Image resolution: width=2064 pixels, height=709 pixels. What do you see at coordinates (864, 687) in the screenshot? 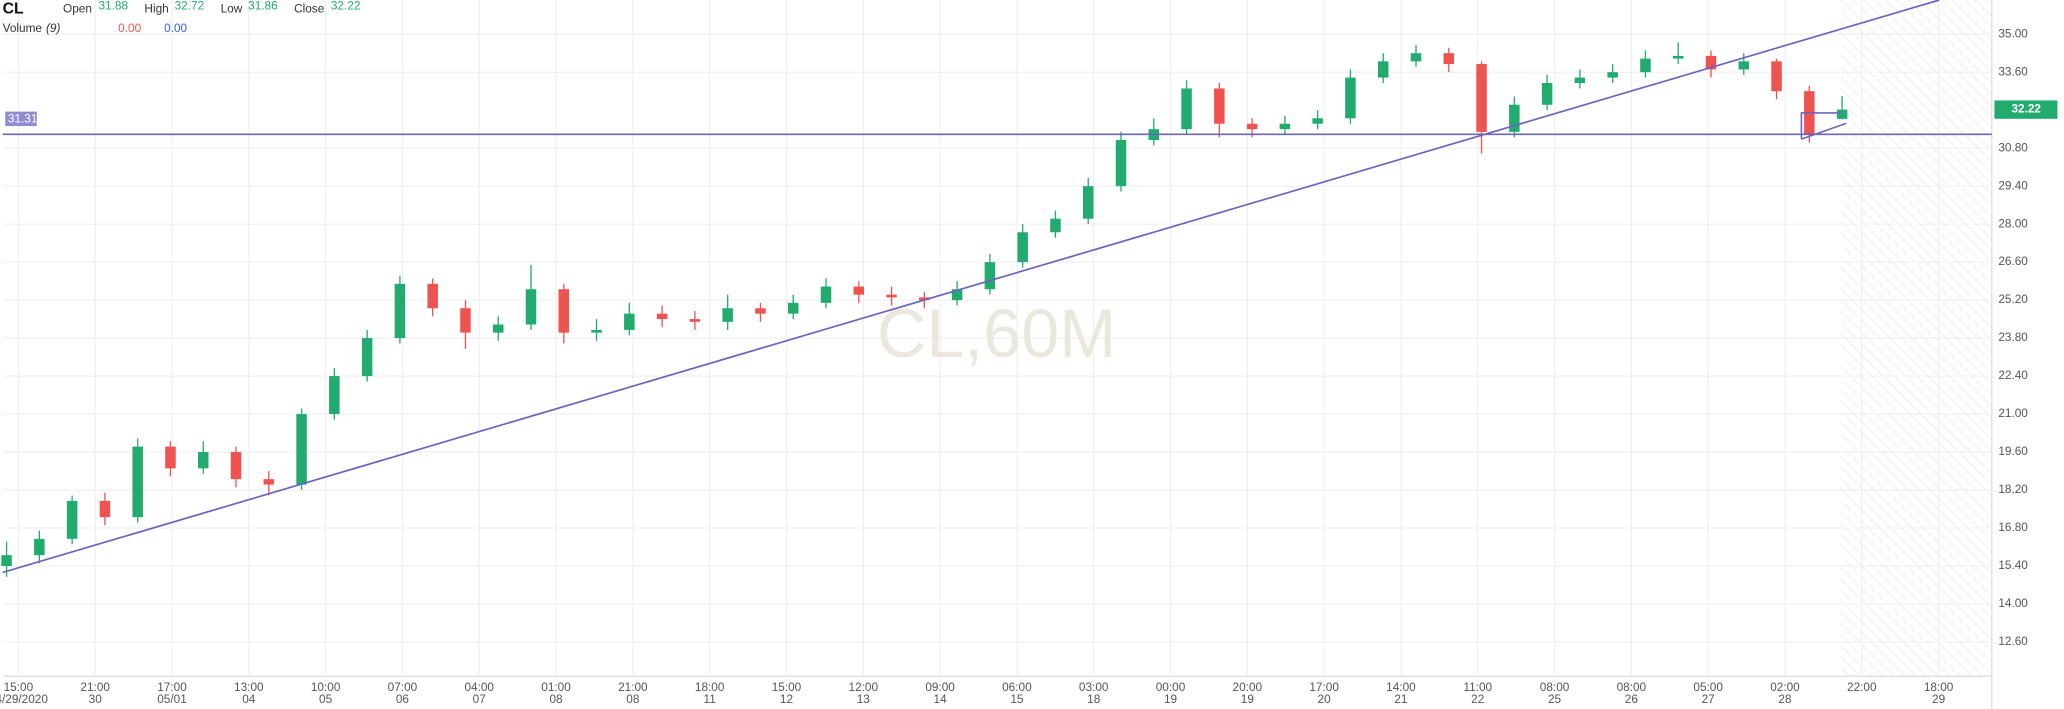
I see `x-tick-label: 12:00` at bounding box center [864, 687].